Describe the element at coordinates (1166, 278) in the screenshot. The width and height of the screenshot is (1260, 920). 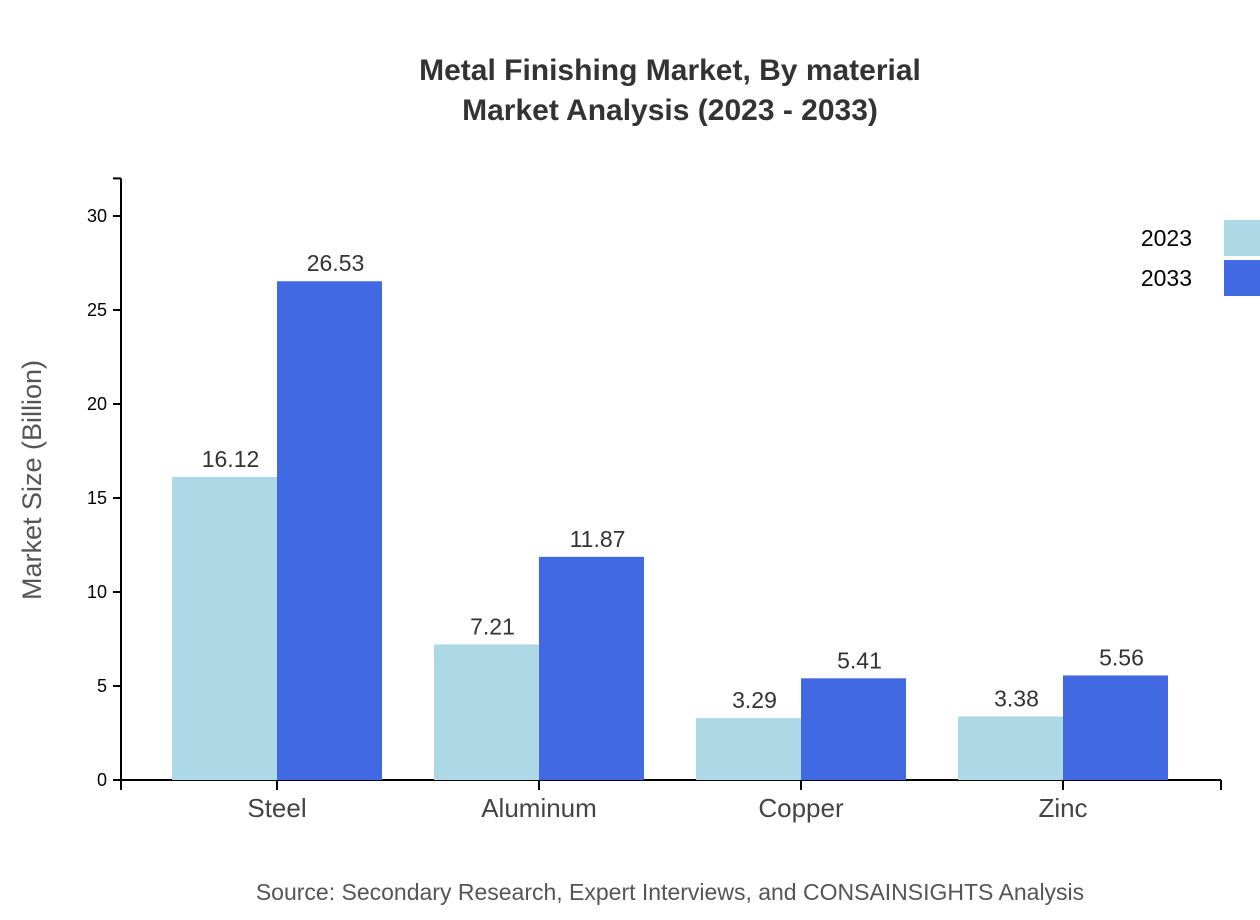
I see `legend-label: 2033` at that location.